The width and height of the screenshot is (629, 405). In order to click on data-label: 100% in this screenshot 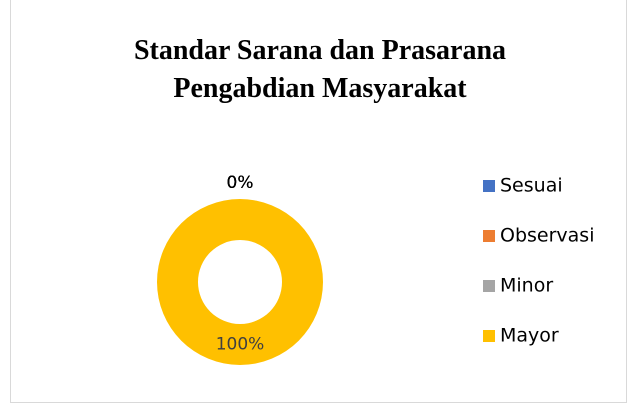, I will do `click(240, 345)`.